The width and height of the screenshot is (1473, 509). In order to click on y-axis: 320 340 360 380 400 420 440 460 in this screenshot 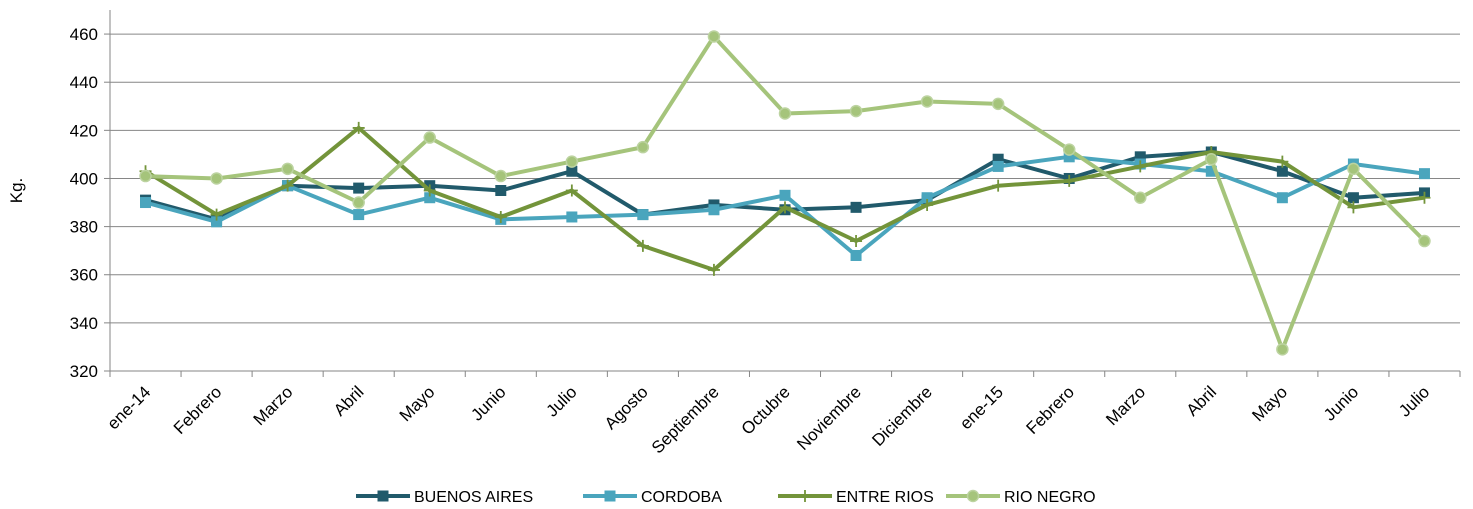, I will do `click(90, 195)`.